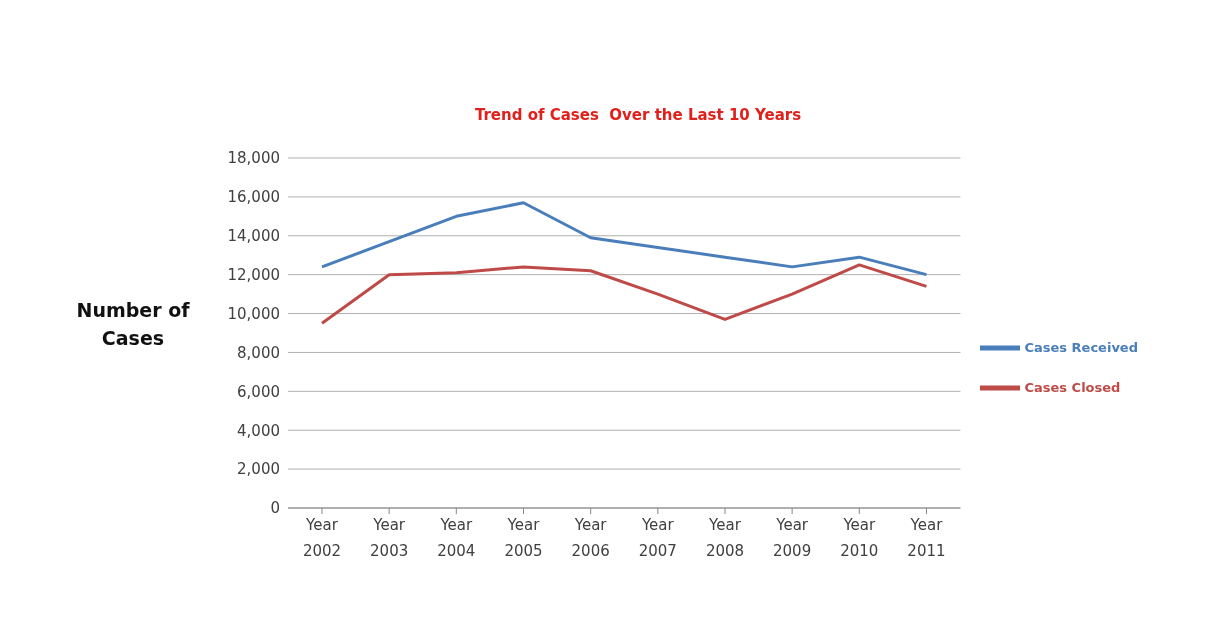  I want to click on chart-title: Trend of Cases Over the Last 10 Years, so click(638, 115).